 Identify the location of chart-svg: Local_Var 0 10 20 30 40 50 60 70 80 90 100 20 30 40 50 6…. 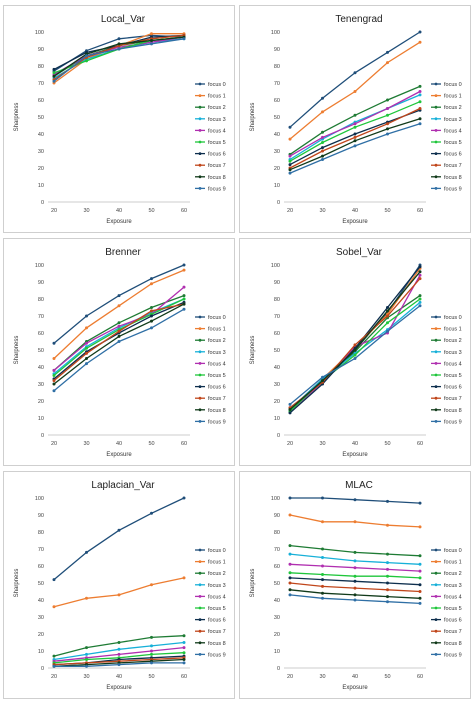
(120, 119).